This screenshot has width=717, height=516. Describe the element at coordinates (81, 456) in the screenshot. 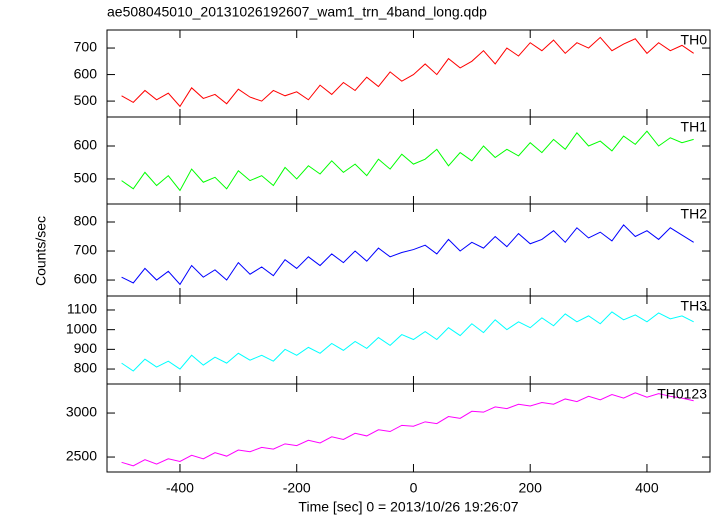

I see `y-tick-label: 2500` at that location.